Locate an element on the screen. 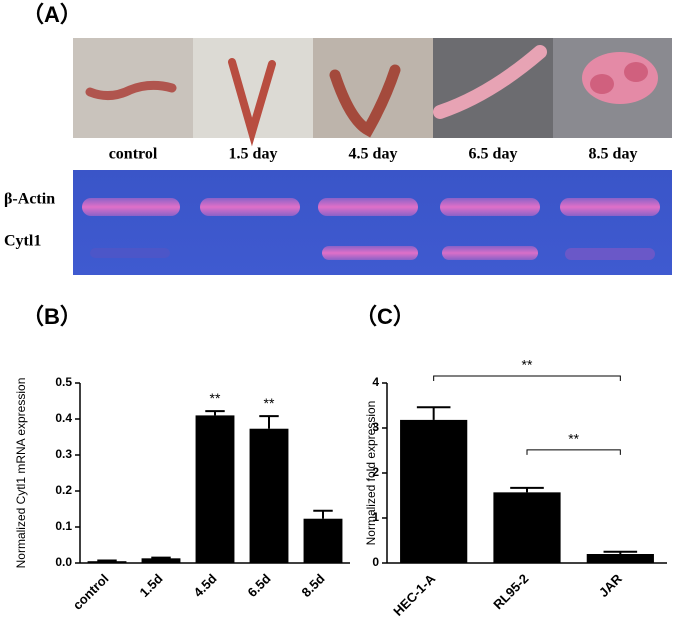 Image resolution: width=681 pixels, height=631 pixels. x-tick-label: 8.5d is located at coordinates (313, 585).